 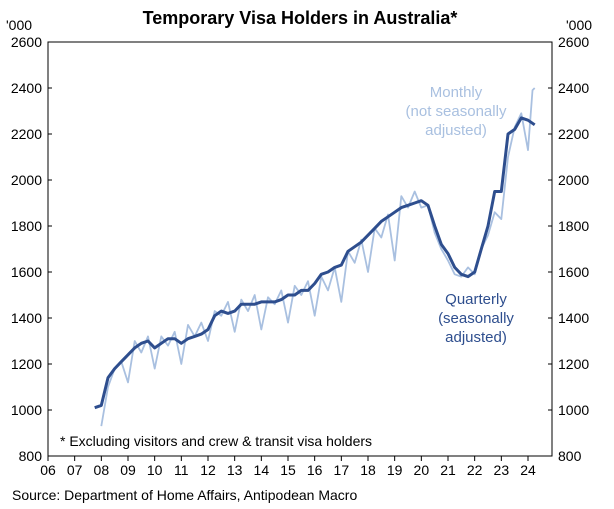 What do you see at coordinates (573, 134) in the screenshot?
I see `y-tick-label-right: 2200` at bounding box center [573, 134].